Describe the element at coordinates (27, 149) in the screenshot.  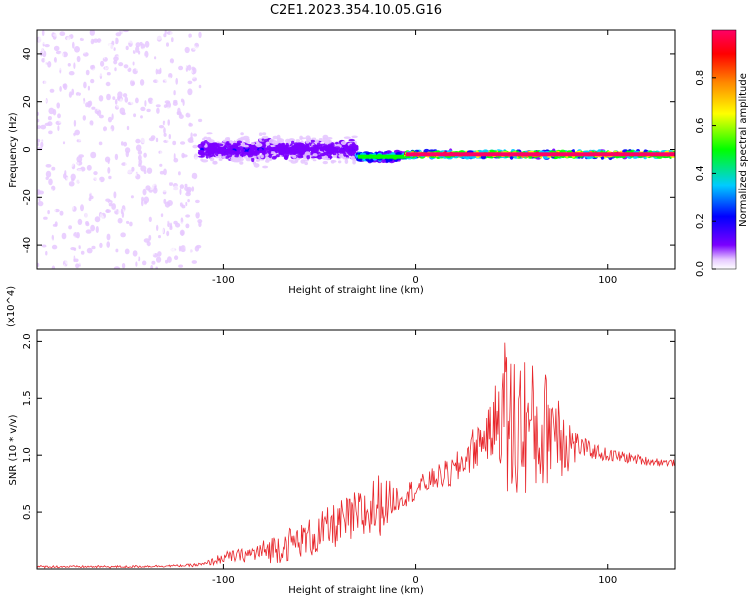
I see `y-tick-label: 0` at that location.